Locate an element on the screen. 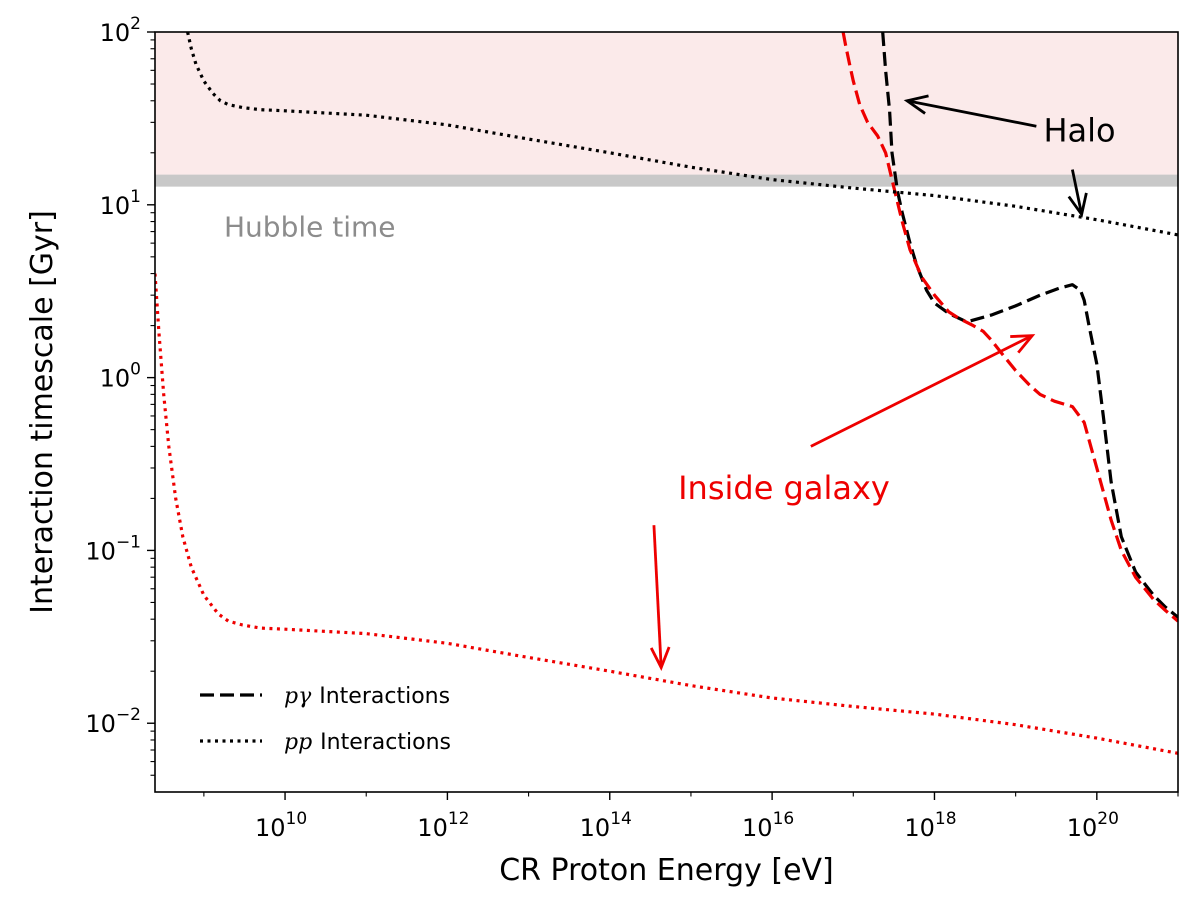  x-tick-exponent: 12 is located at coordinates (459, 819).